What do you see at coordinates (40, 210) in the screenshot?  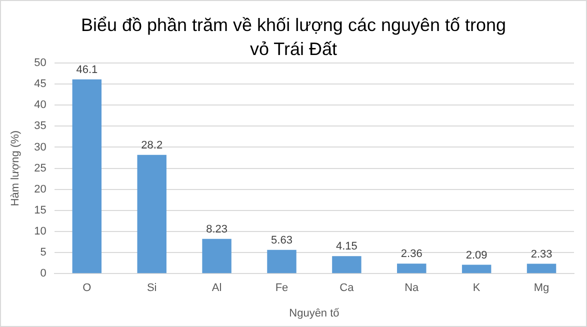 I see `y-tick-label: 15` at bounding box center [40, 210].